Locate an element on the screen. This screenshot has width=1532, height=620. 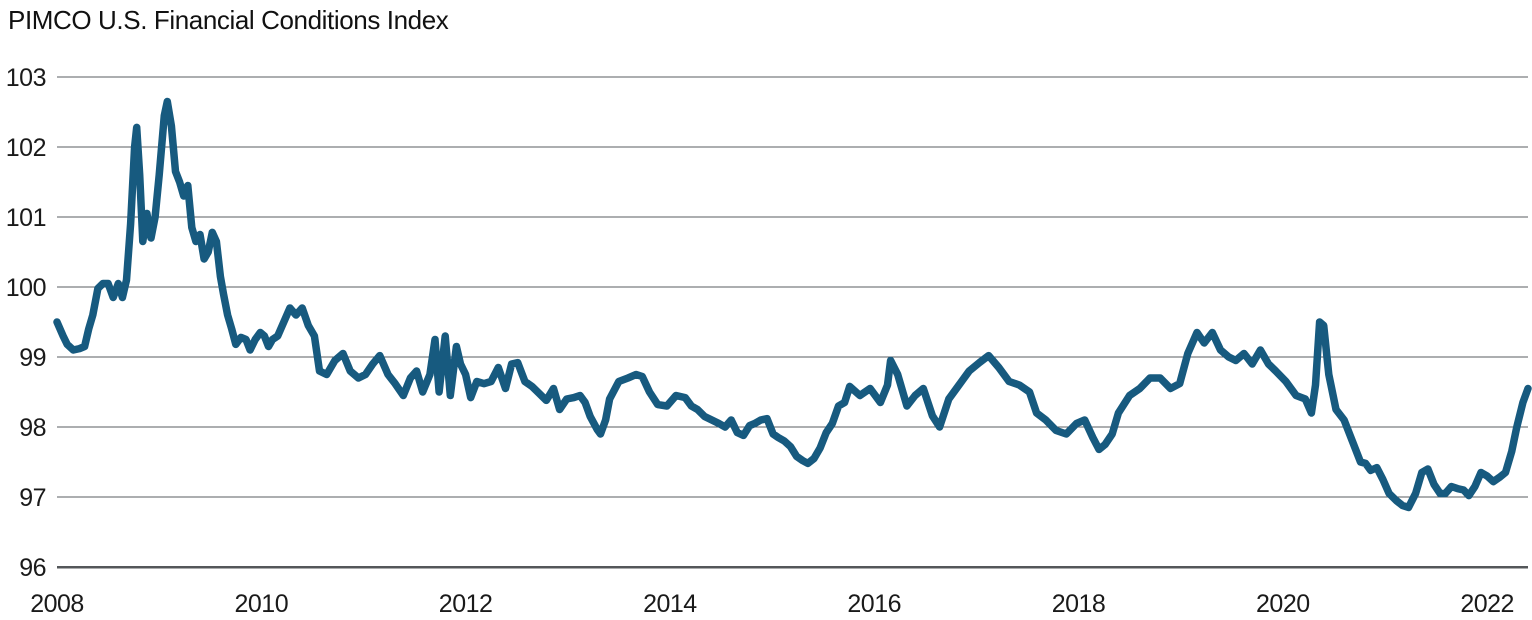
y-tick-label: 96 is located at coordinates (32, 568).